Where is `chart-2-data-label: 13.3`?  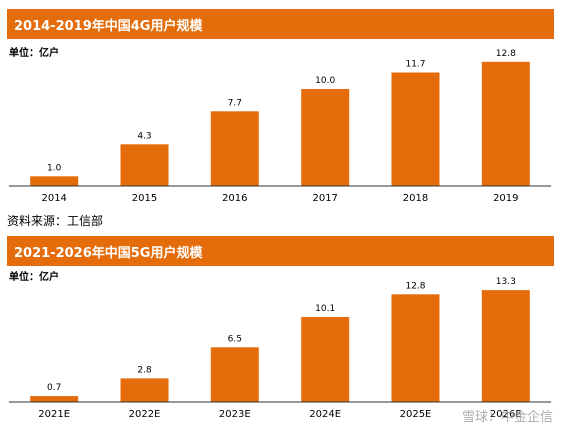
chart-2-data-label: 13.3 is located at coordinates (506, 282).